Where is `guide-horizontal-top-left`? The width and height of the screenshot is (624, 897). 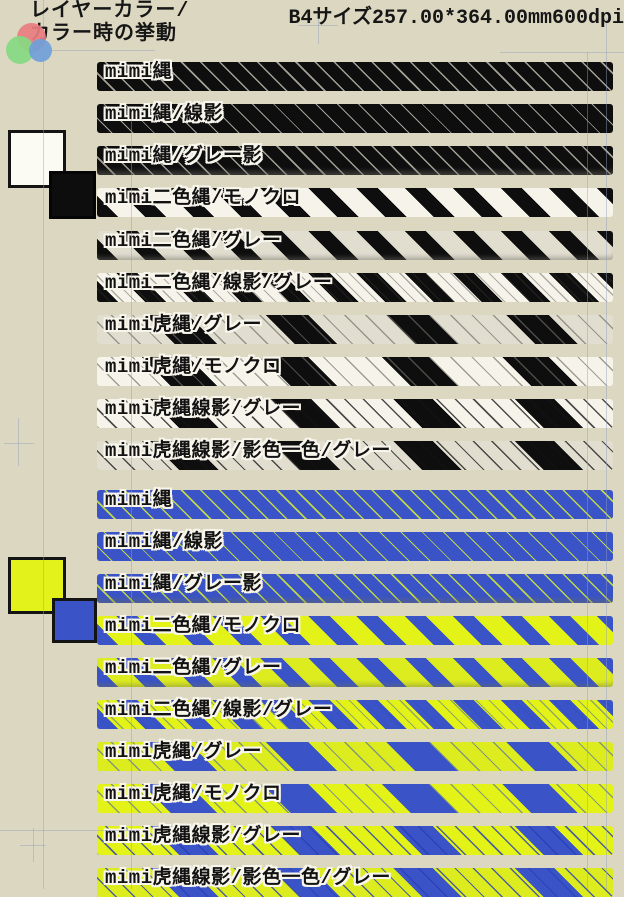
guide-horizontal-top-left is located at coordinates (100, 50).